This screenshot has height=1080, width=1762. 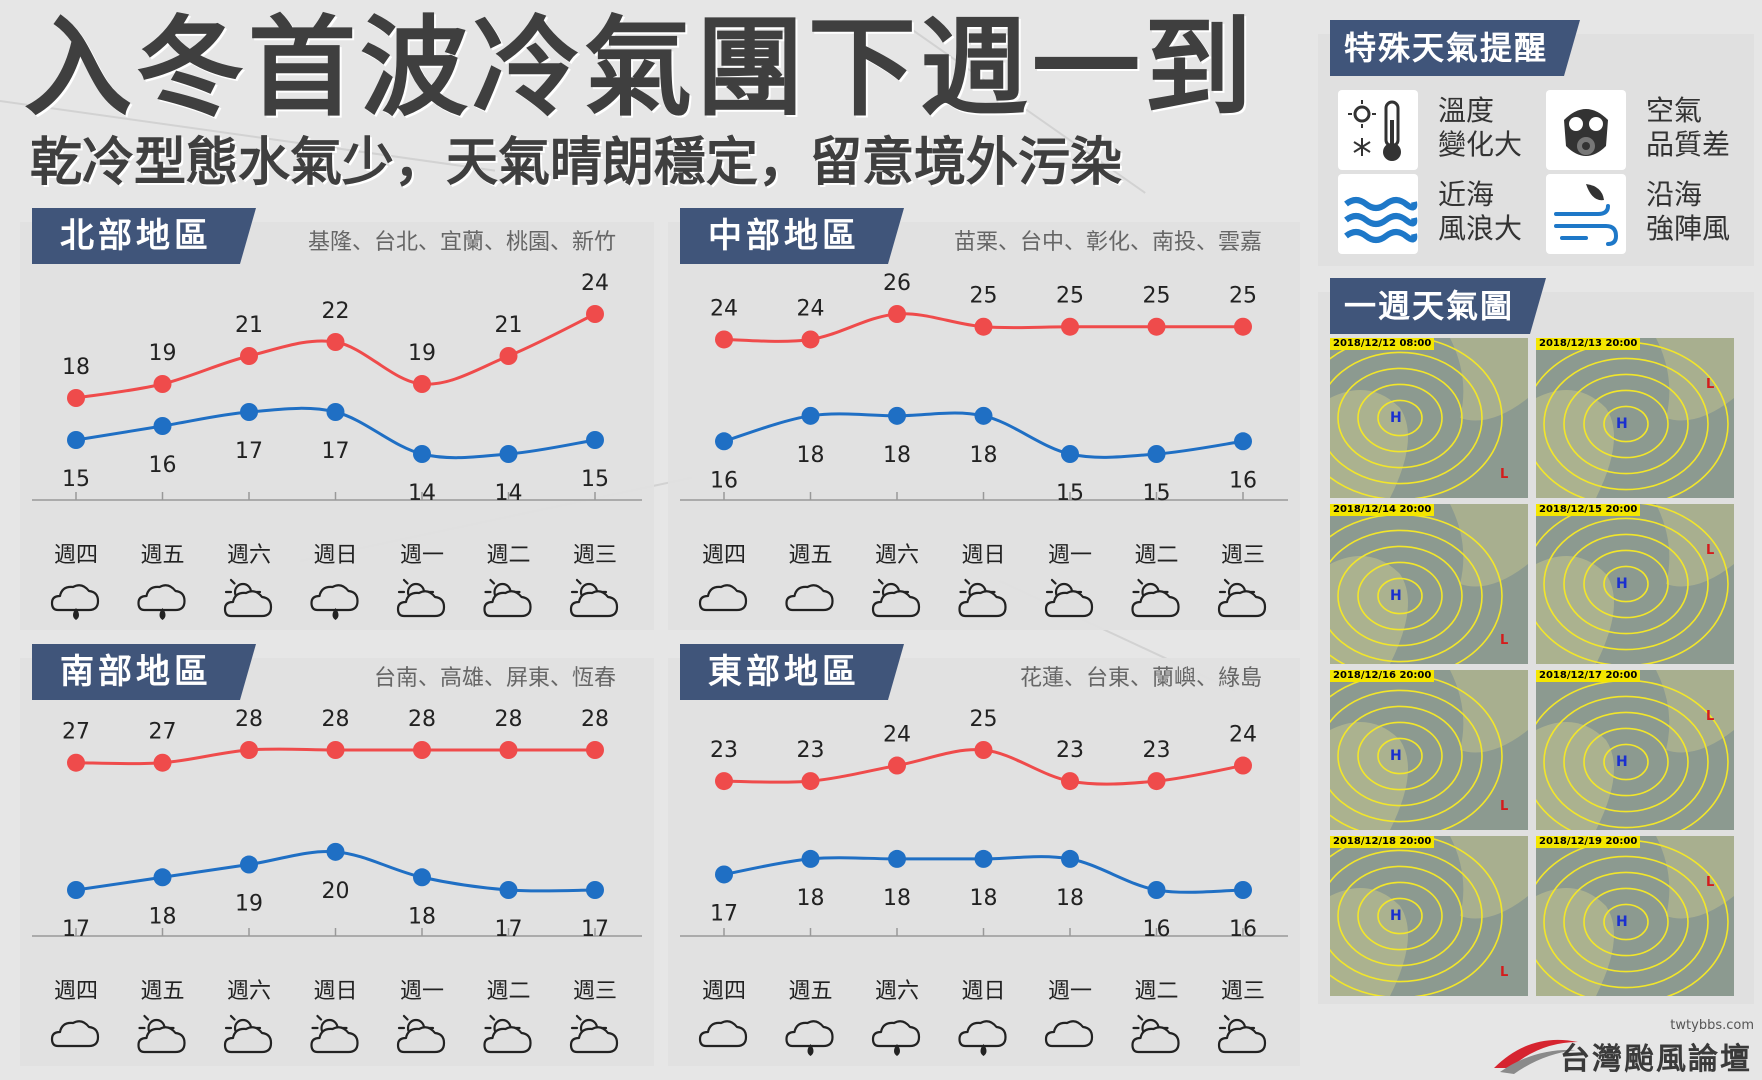 I want to click on alert-waves: 近海 風浪大, so click(x=1438, y=214).